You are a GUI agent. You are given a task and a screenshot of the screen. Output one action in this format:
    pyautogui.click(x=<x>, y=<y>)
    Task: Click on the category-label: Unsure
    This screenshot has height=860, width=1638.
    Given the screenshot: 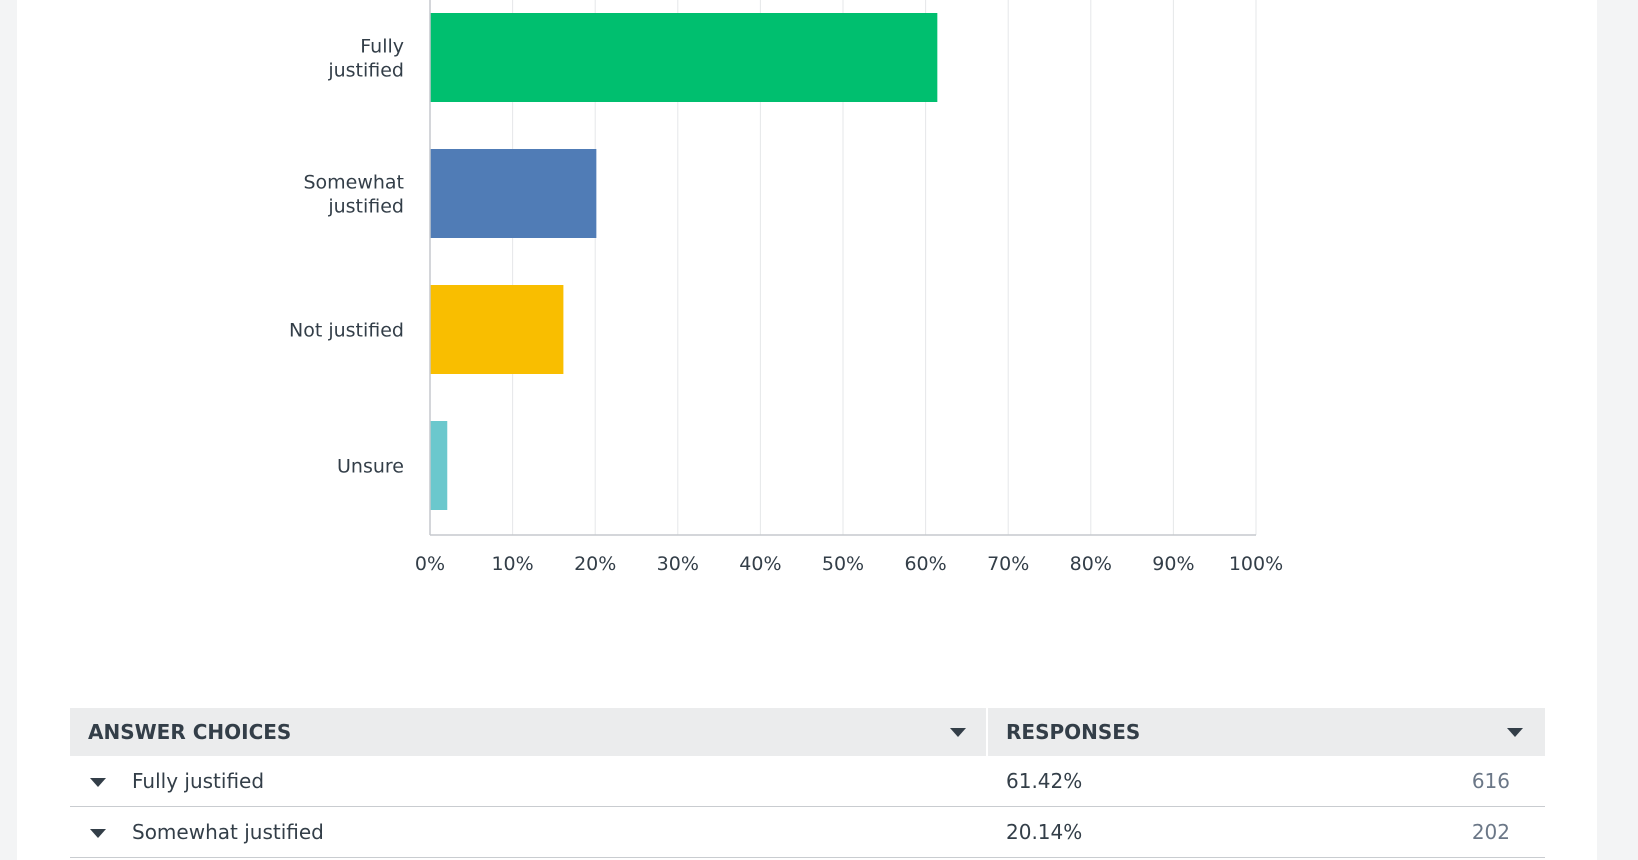 What is the action you would take?
    pyautogui.click(x=370, y=467)
    